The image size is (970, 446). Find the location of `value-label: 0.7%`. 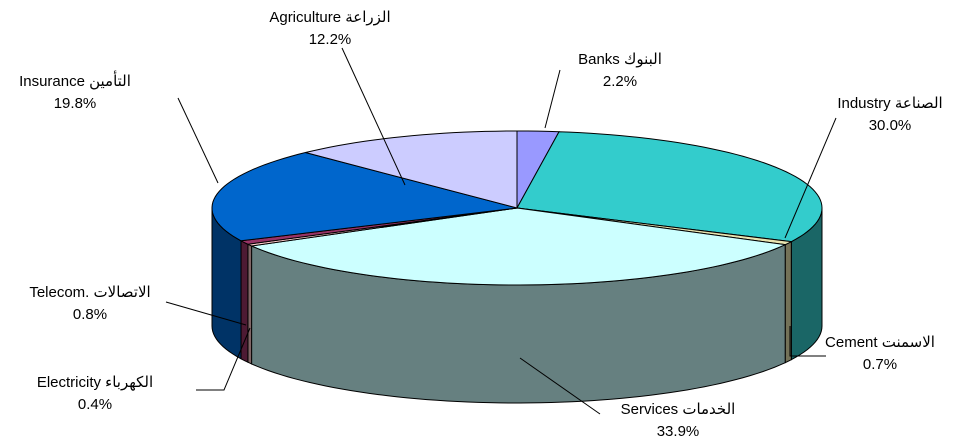

value-label: 0.7% is located at coordinates (880, 364).